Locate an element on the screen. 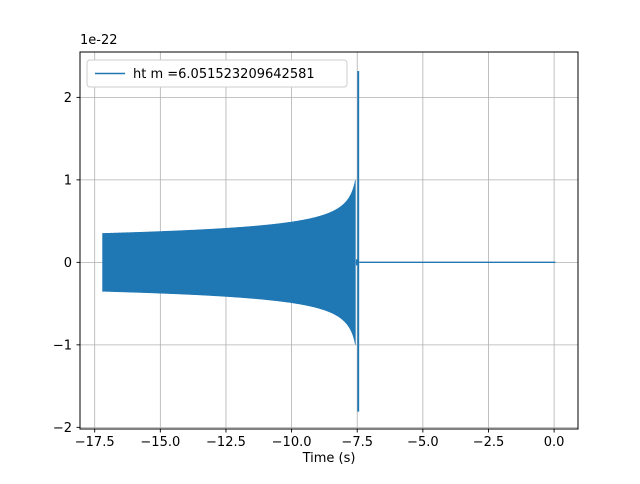 The image size is (640, 484). x-tick-label: −15.0 is located at coordinates (160, 442).